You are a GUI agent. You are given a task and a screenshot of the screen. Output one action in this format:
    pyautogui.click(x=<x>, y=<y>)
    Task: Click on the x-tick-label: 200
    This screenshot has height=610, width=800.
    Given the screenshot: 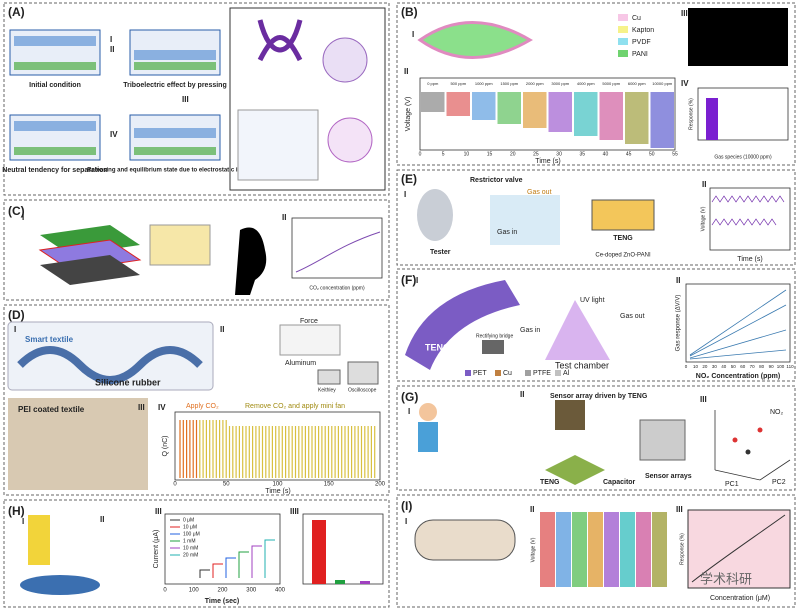 What is the action you would take?
    pyautogui.click(x=380, y=485)
    